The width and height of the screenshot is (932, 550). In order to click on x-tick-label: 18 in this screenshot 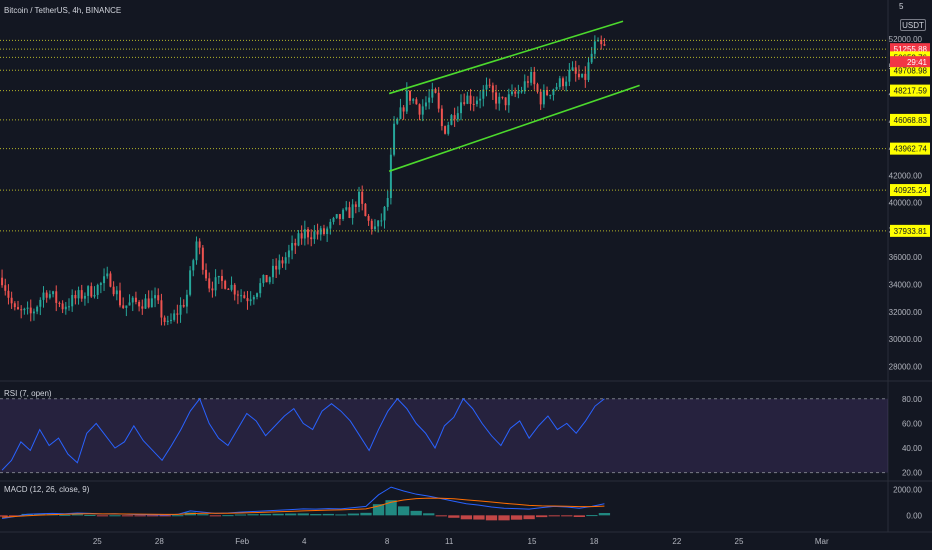, I will do `click(594, 541)`.